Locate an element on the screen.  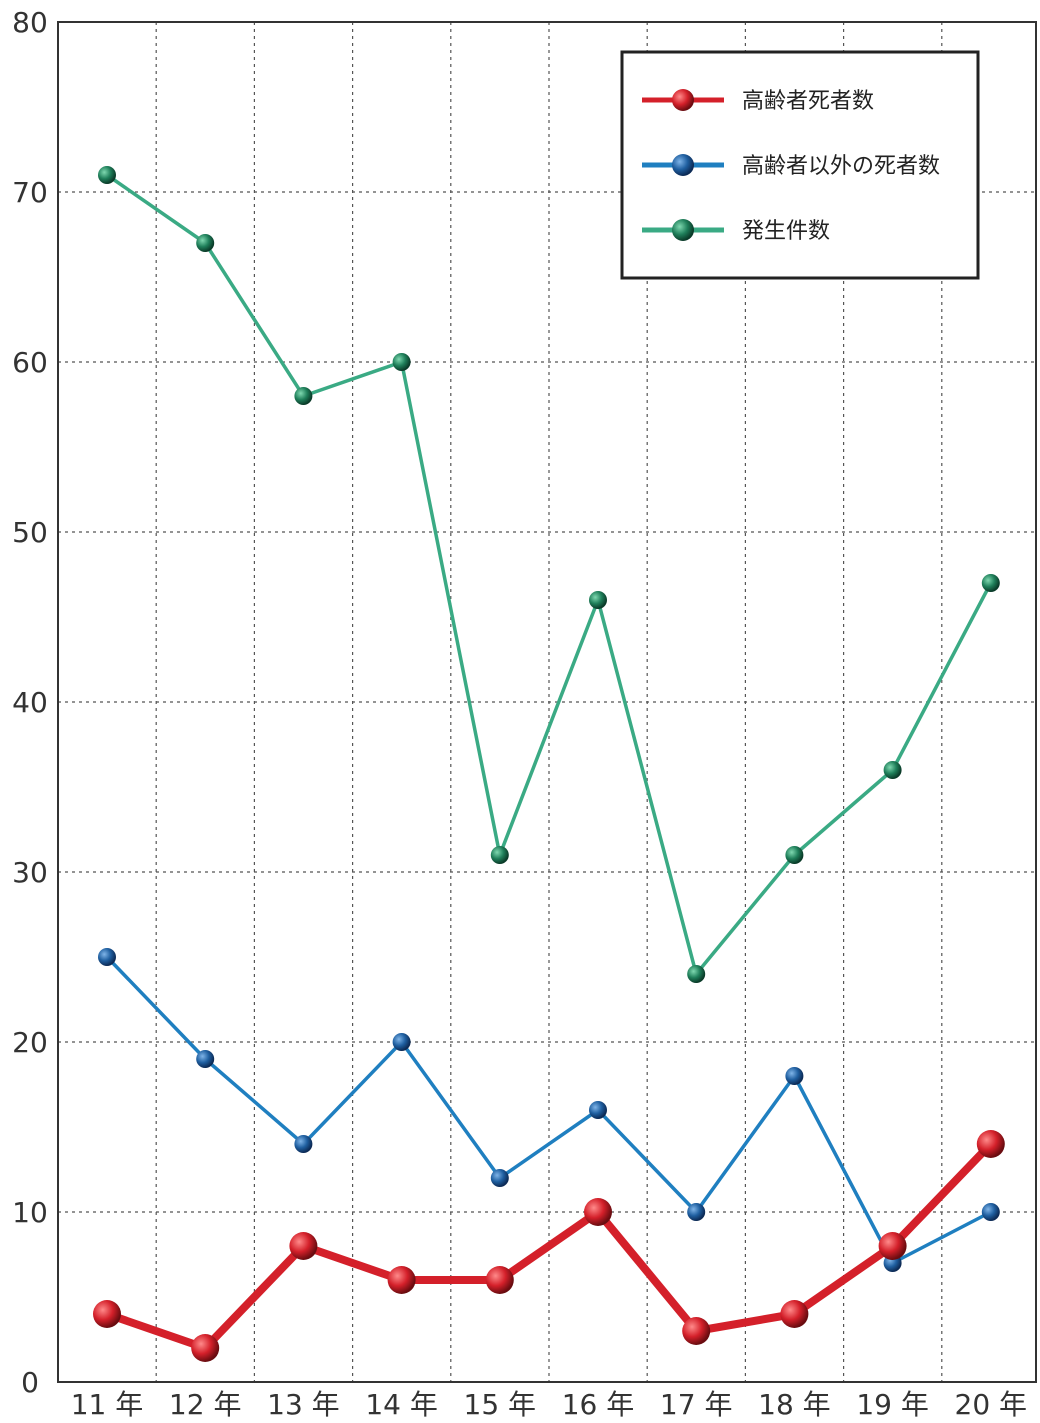
y-axis-ticks: 0 10 20 30 40 50 60 70 80 is located at coordinates (30, 702).